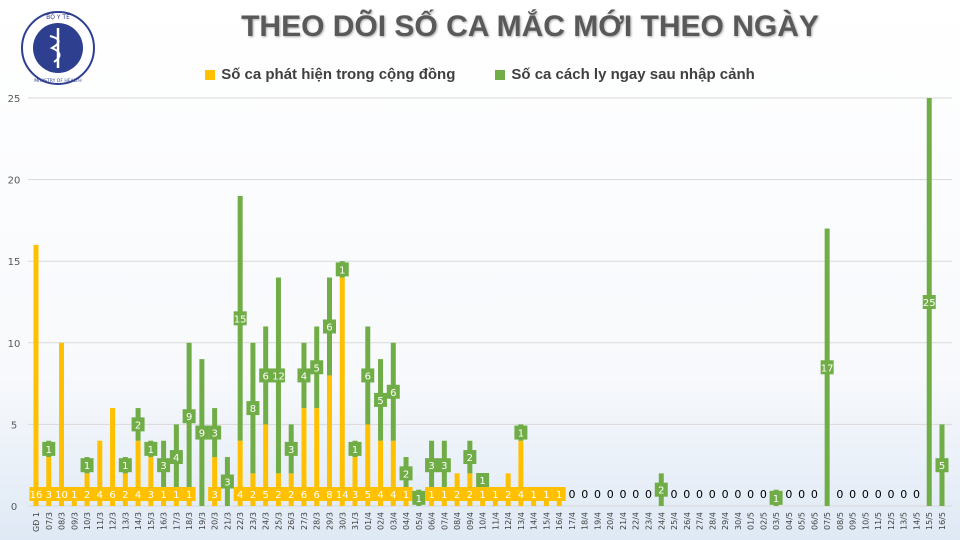 The width and height of the screenshot is (960, 540). Describe the element at coordinates (625, 74) in the screenshot. I see `legend-item-quarantine: Số ca cách ly ngay sau nhập cảnh` at that location.